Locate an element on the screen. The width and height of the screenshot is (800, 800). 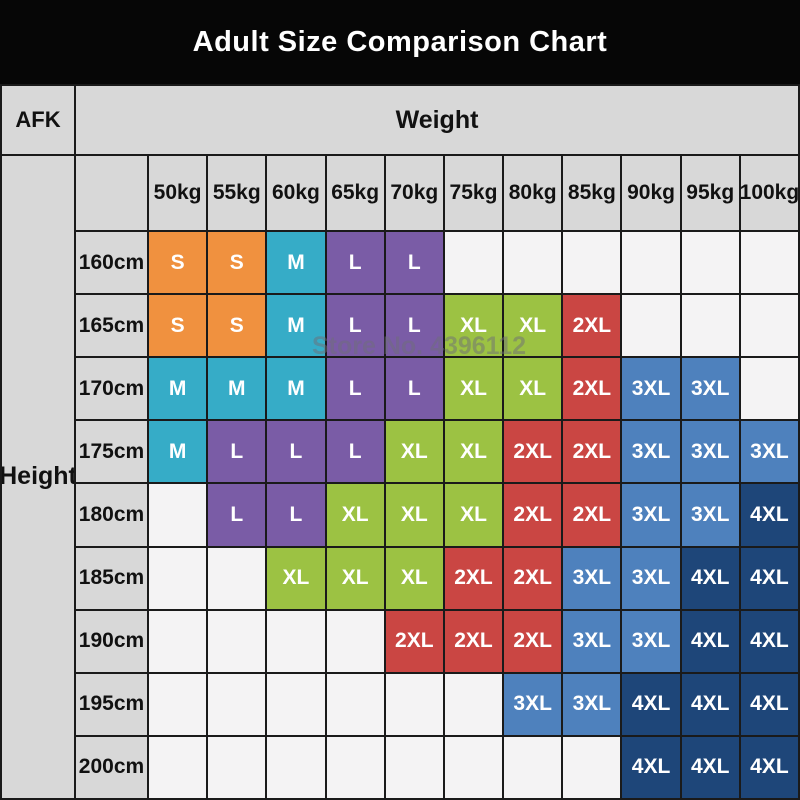
chart-title: Adult Size Comparison Chart is located at coordinates (400, 41).